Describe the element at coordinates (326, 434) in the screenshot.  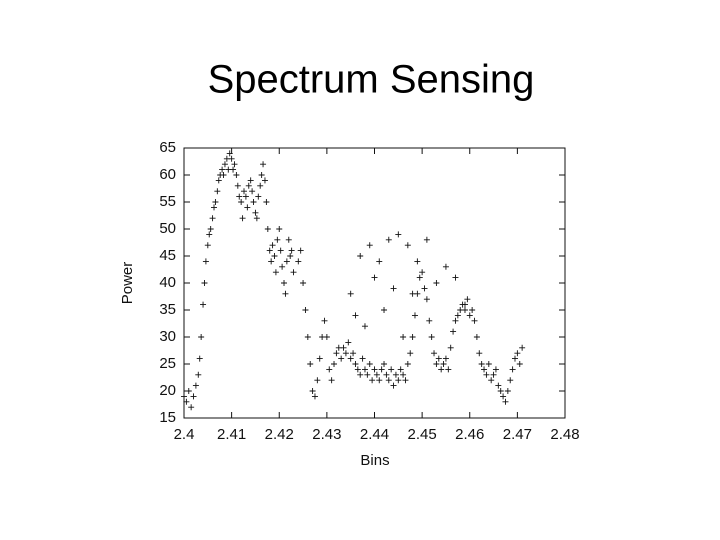
I see `x-tick-label: 2.43` at that location.